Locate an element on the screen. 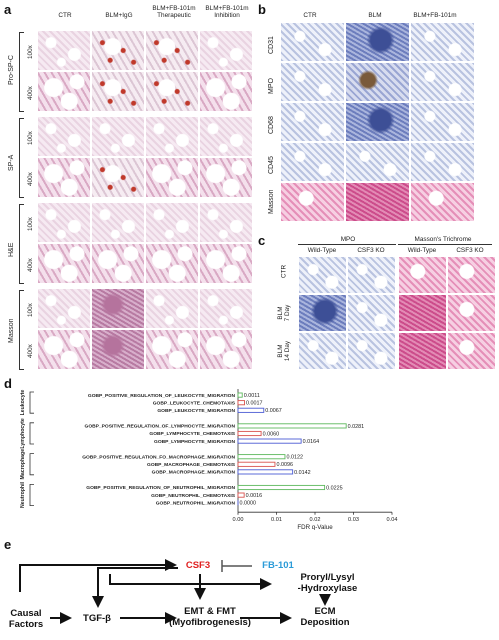 The image size is (499, 640). node-prolyl-lysyl: Proryl/Lysyl -Hydroxylase is located at coordinates (327, 583).